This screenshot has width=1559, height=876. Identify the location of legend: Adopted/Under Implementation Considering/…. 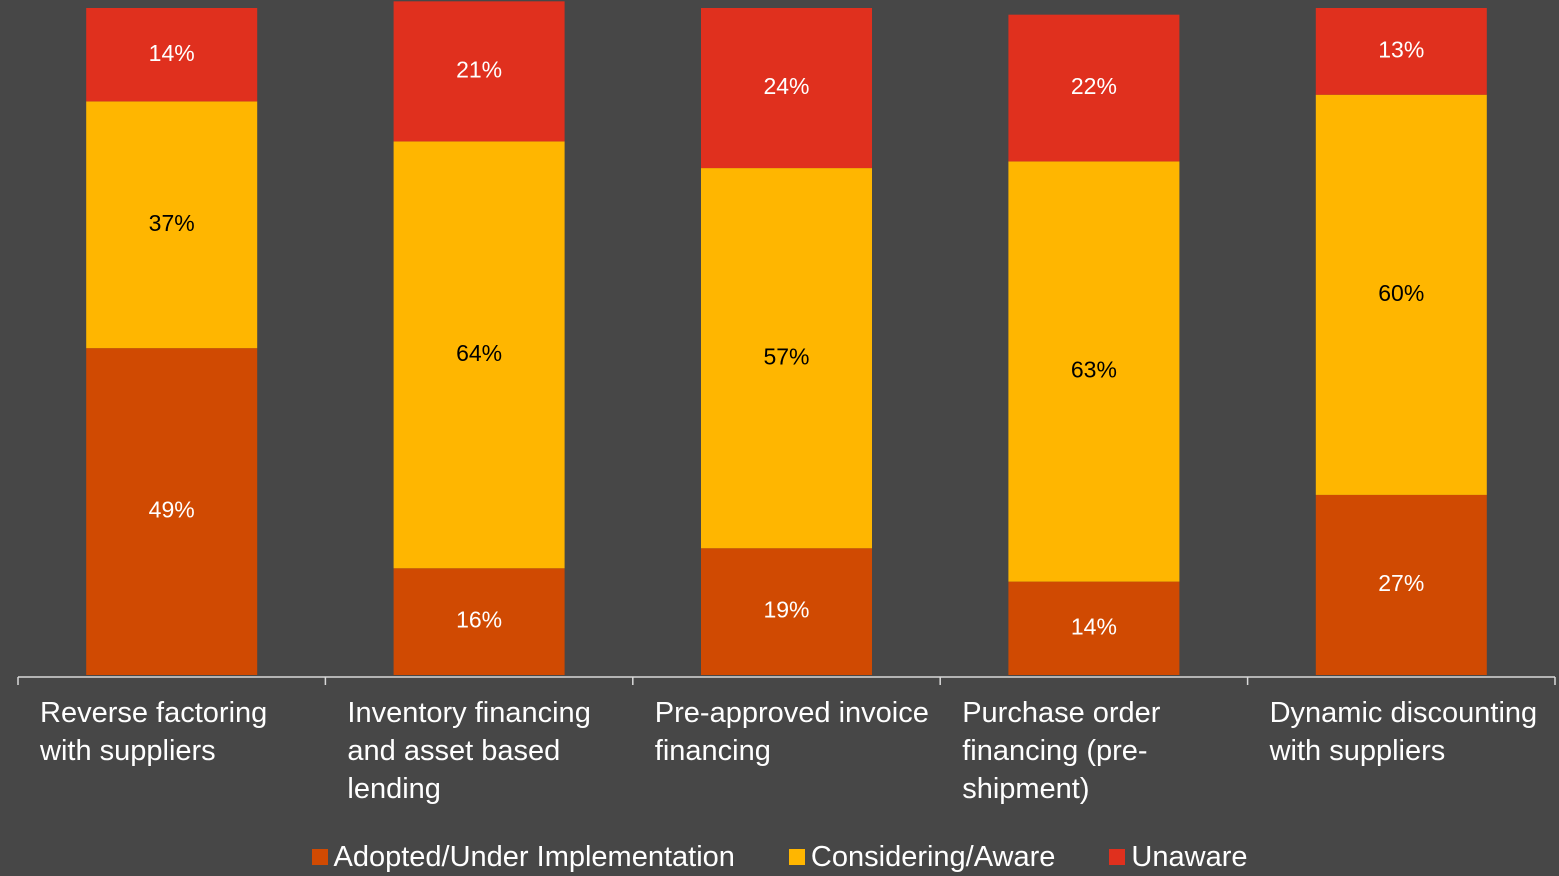
(779, 857).